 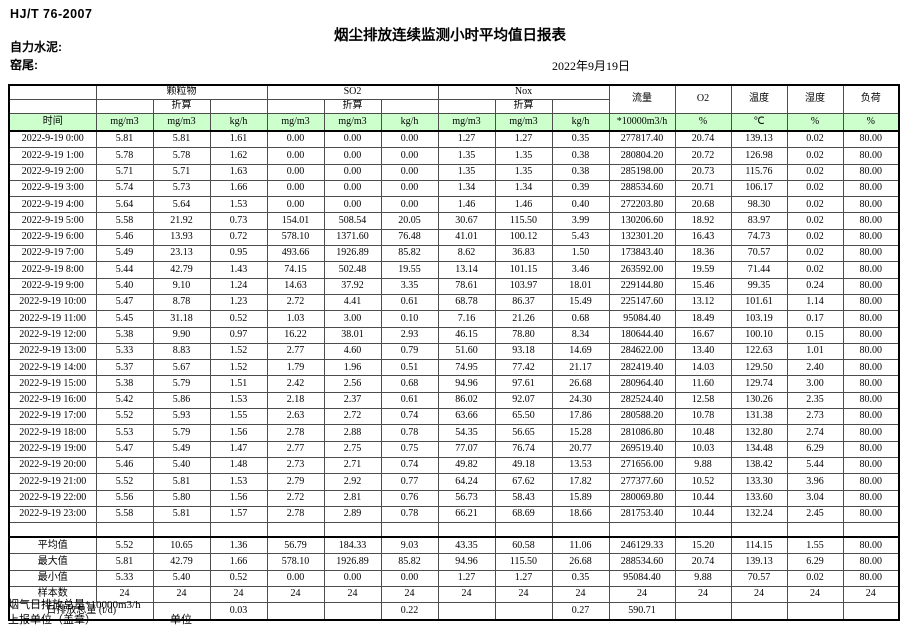 What do you see at coordinates (642, 270) in the screenshot?
I see `value-cell: 263592.00` at bounding box center [642, 270].